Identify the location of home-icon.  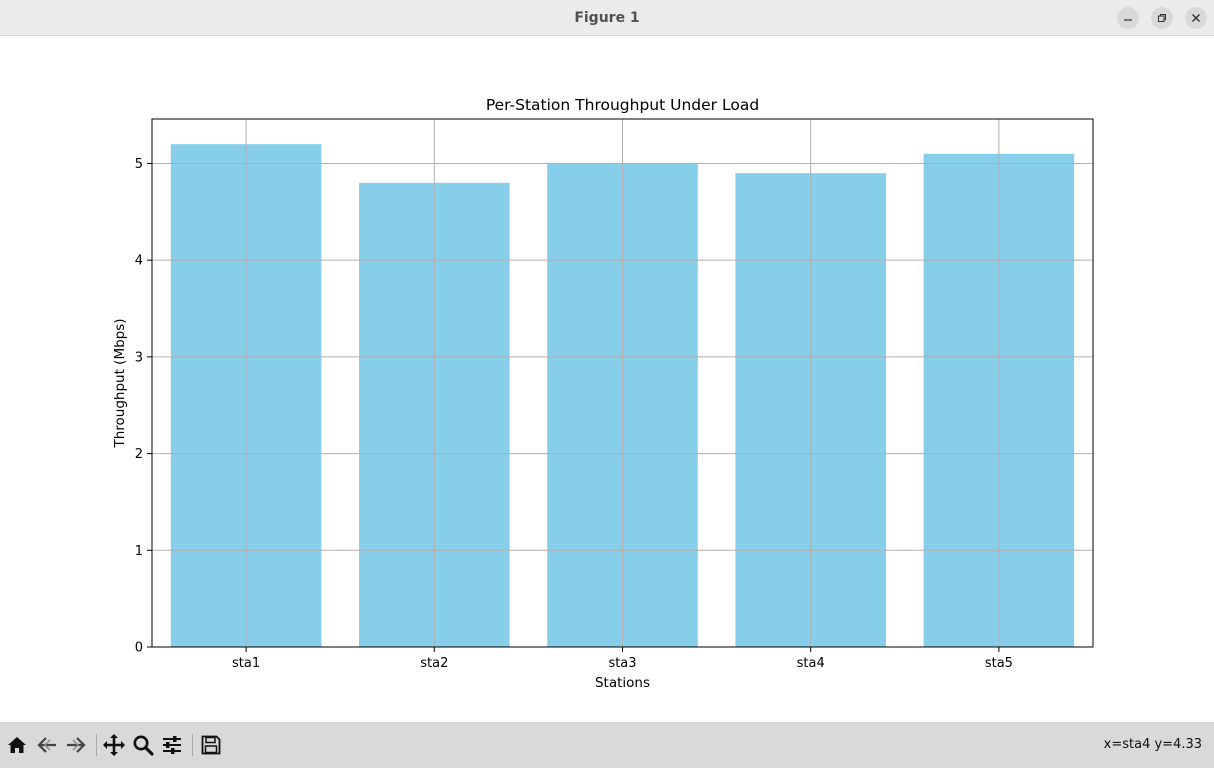
(17, 745).